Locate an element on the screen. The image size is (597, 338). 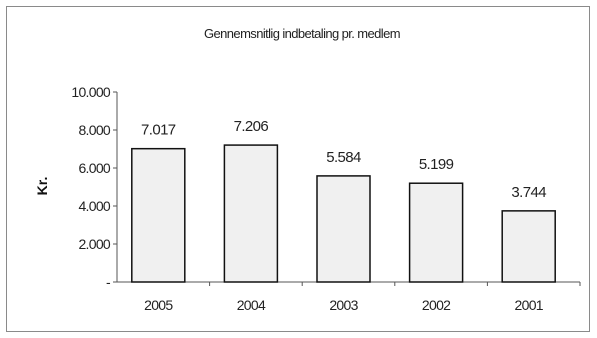
data-label-2003: 5.584 is located at coordinates (343, 157).